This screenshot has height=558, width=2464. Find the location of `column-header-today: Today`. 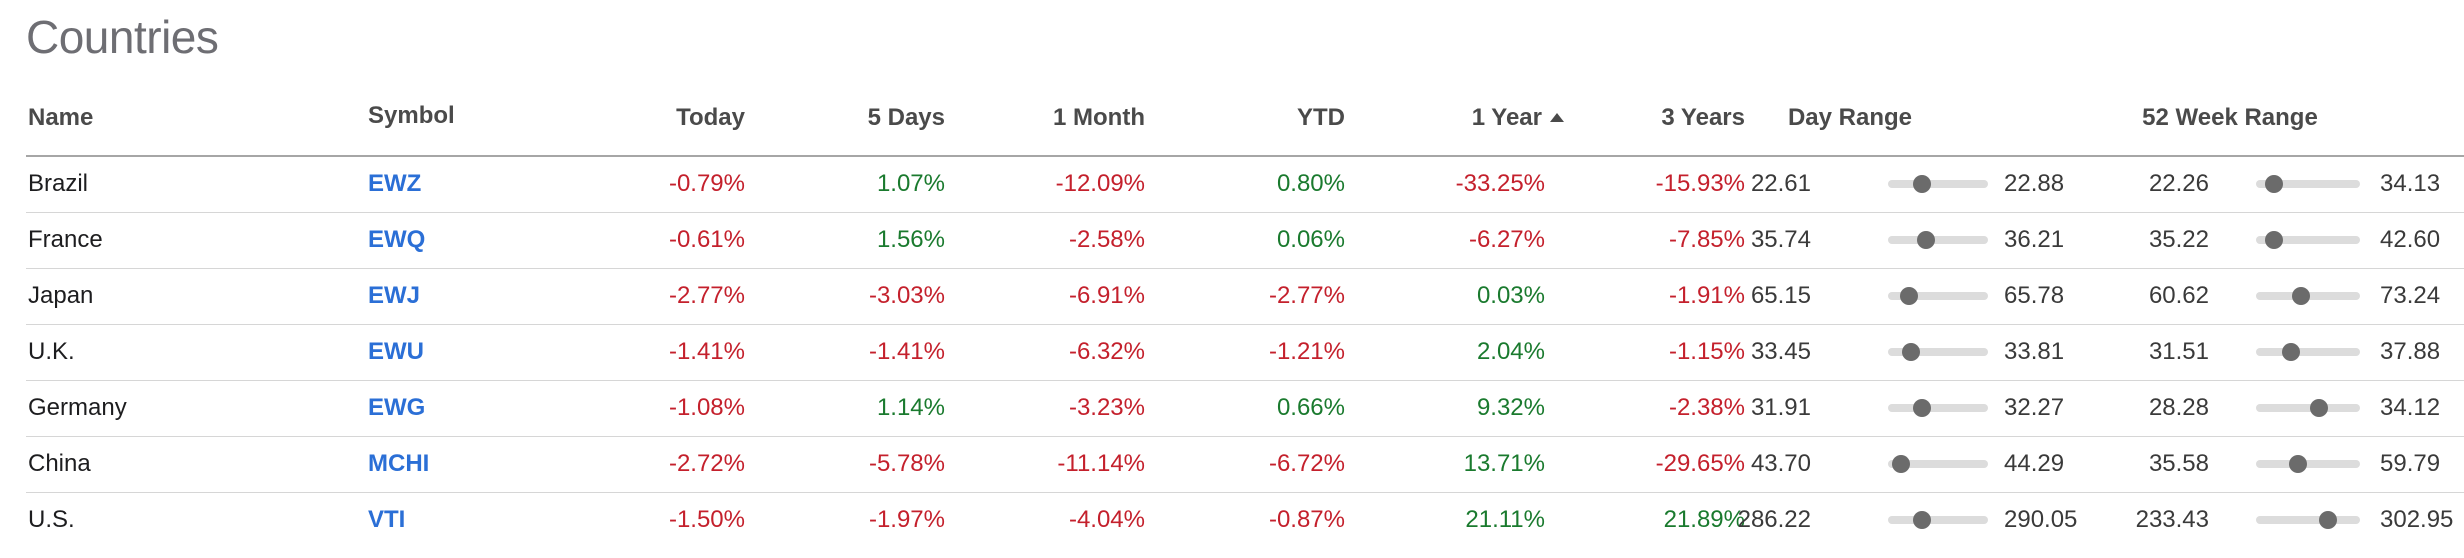

column-header-today: Today is located at coordinates (710, 117).